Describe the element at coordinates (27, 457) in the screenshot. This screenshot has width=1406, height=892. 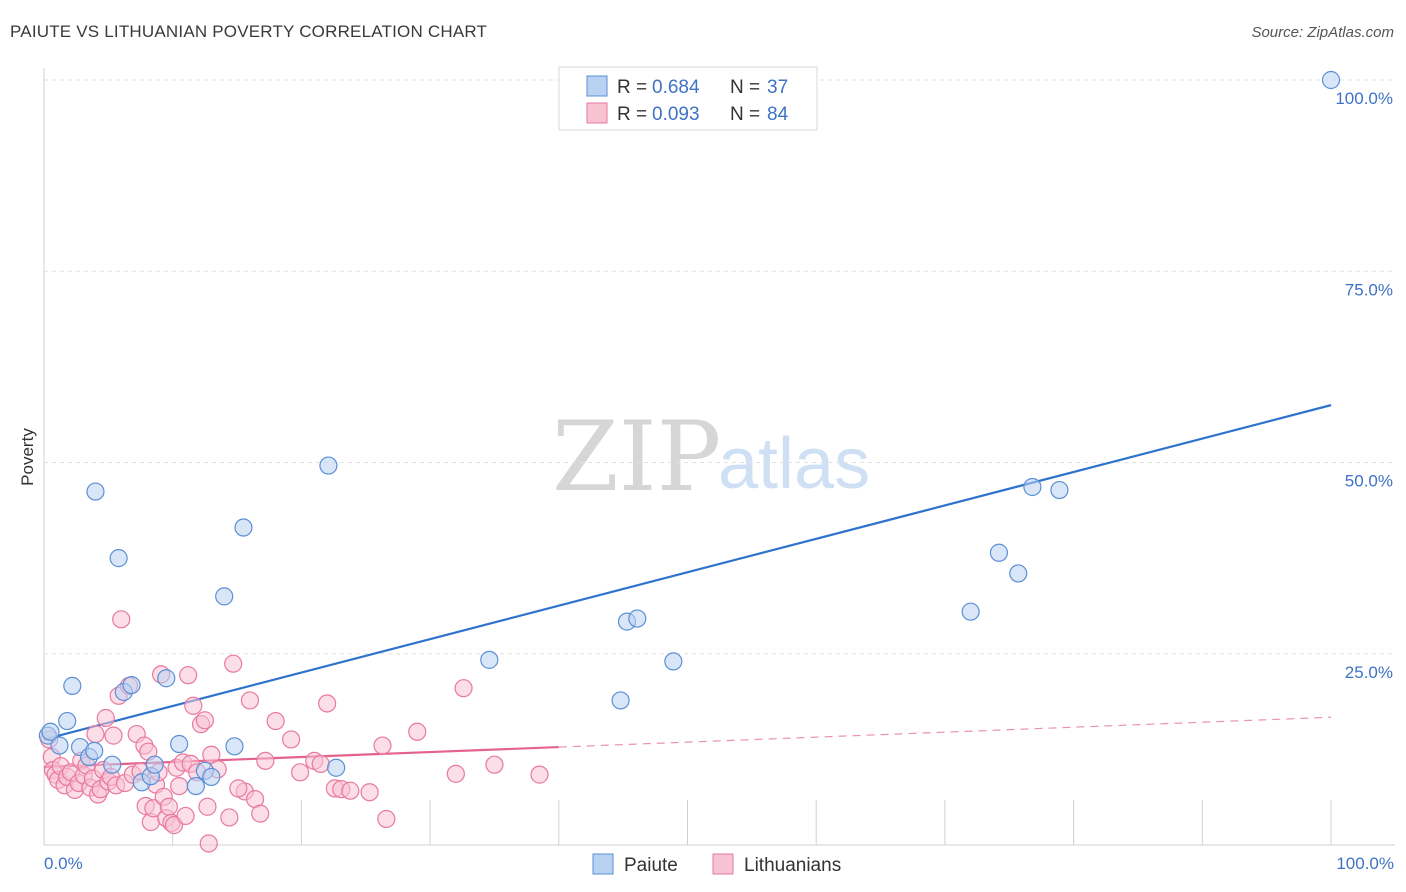
I see `y-axis-label: Poverty` at that location.